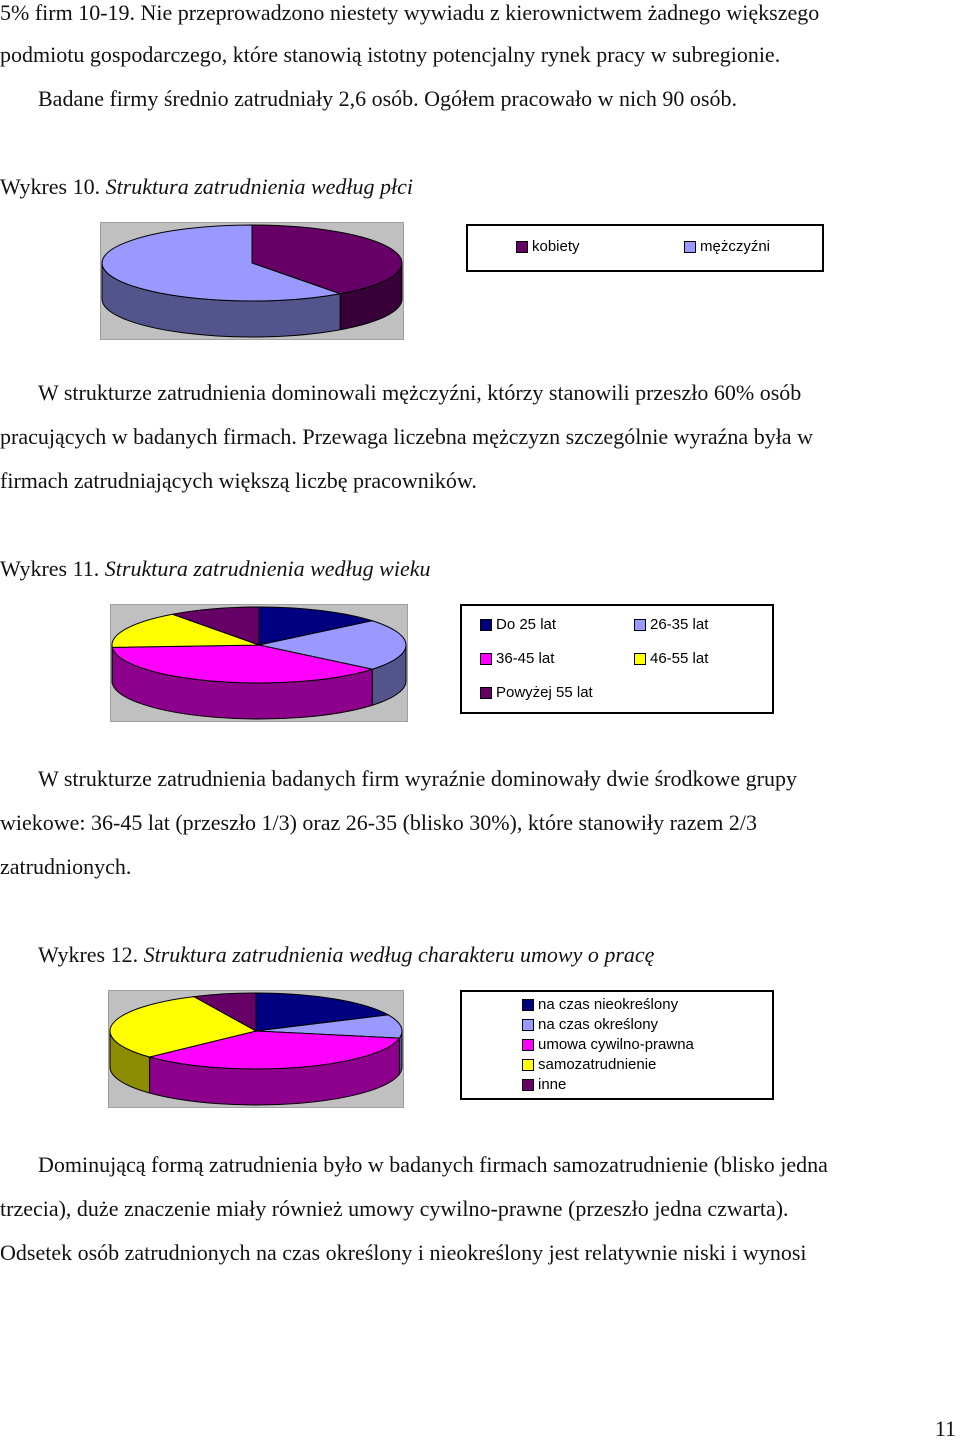 The width and height of the screenshot is (960, 1444). I want to click on chart-12-plot-area, so click(256, 1049).